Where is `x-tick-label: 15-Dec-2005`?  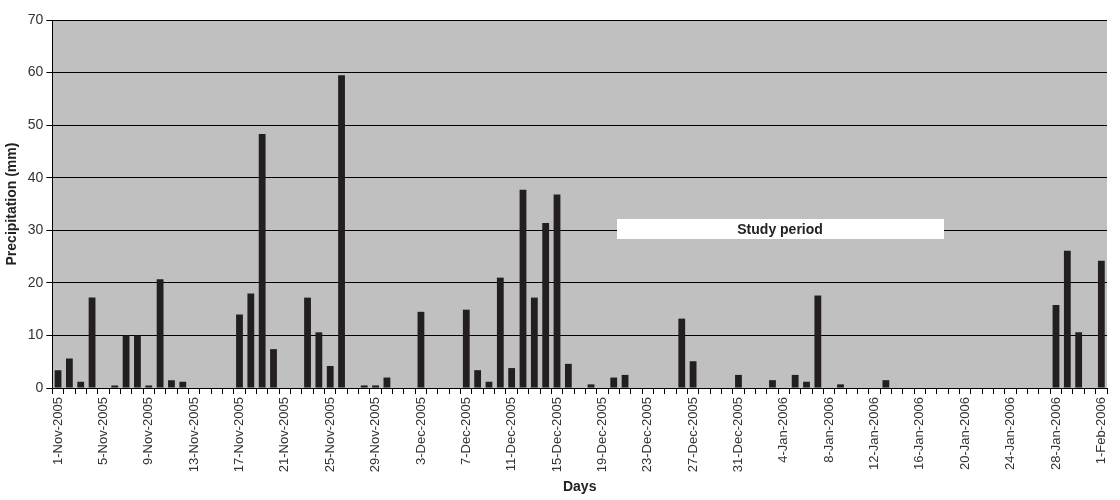
x-tick-label: 15-Dec-2005 is located at coordinates (556, 435).